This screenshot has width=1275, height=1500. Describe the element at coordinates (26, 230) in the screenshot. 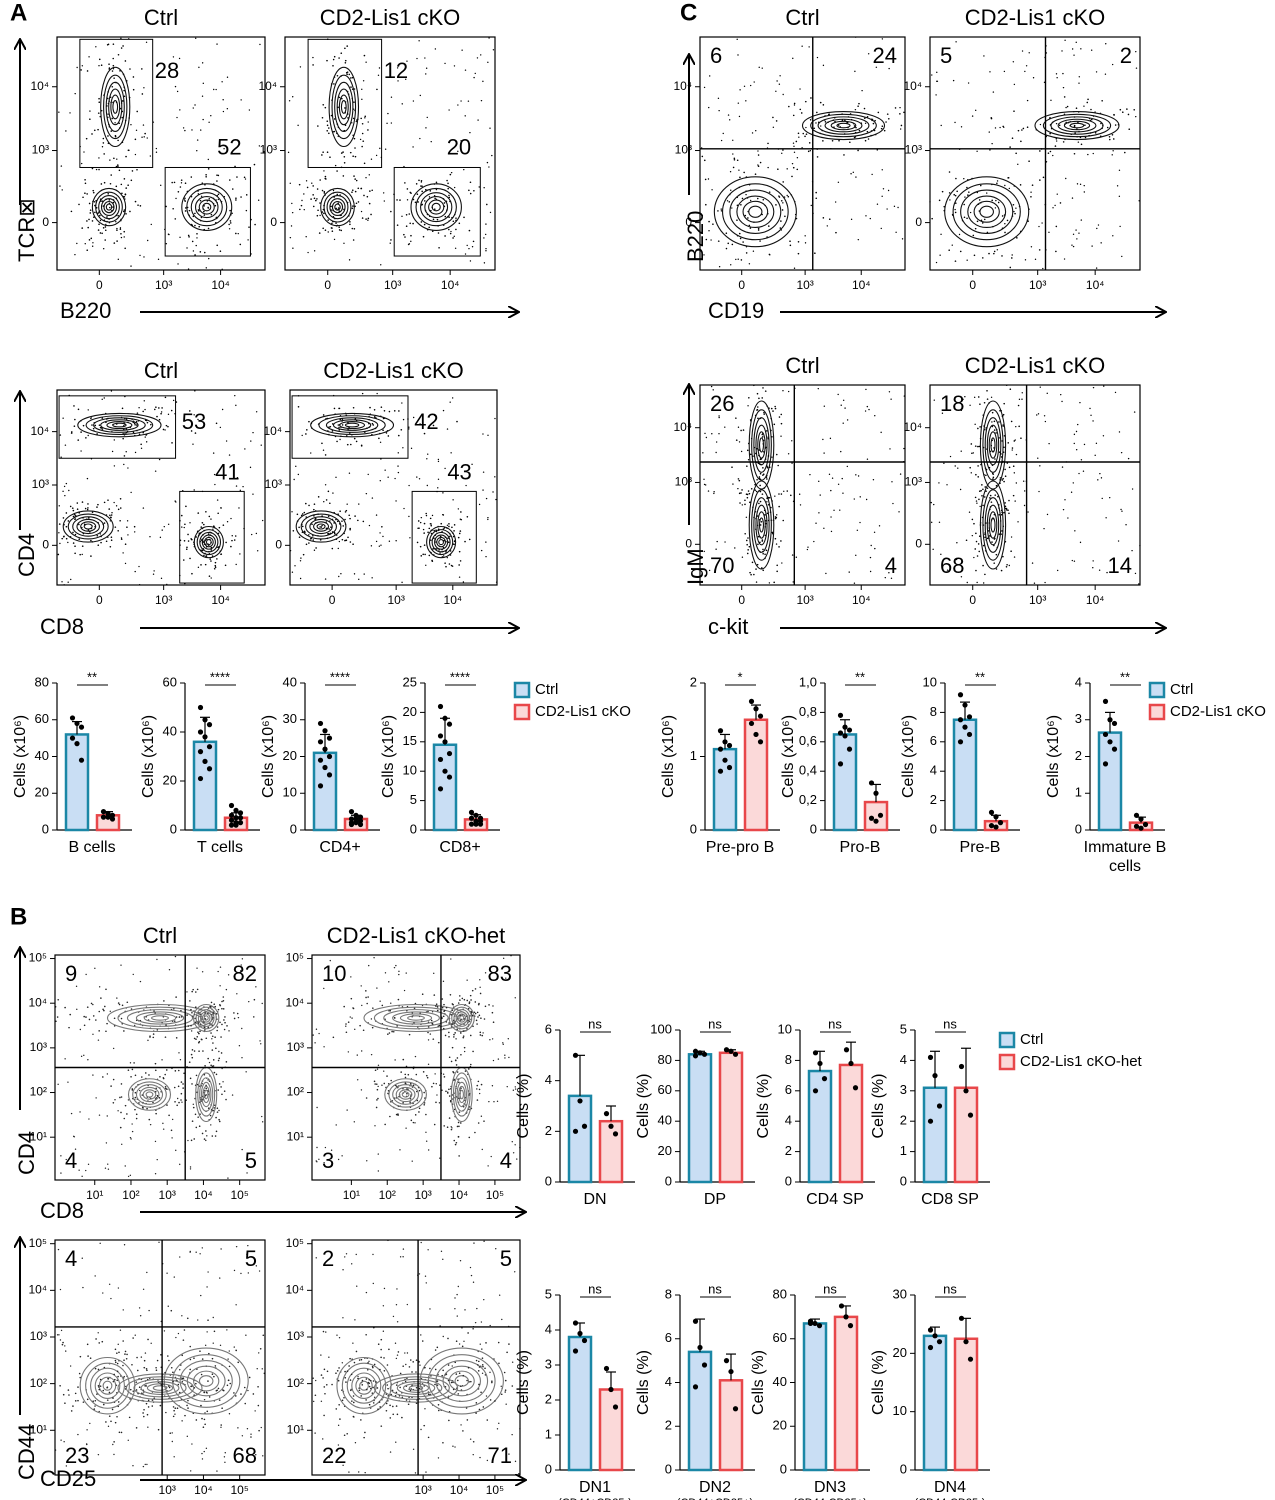

I see `y-axis-label: TCR⊠` at that location.